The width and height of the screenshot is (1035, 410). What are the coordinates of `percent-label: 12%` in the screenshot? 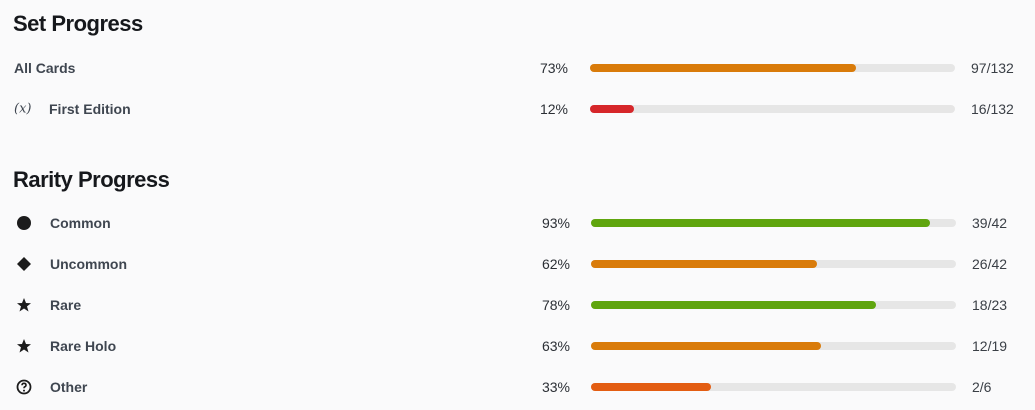 It's located at (553, 109).